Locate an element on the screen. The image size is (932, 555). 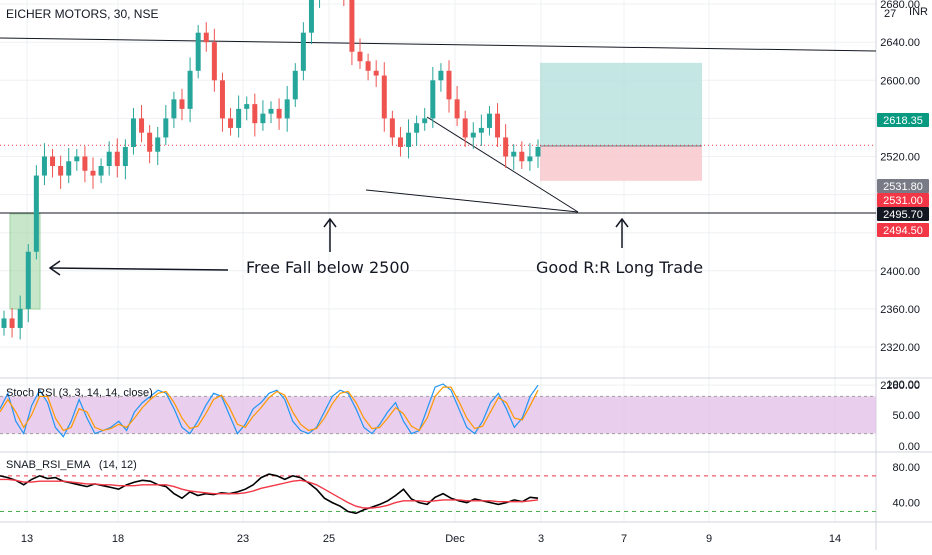
arrow-left-shaft is located at coordinates (139, 269).